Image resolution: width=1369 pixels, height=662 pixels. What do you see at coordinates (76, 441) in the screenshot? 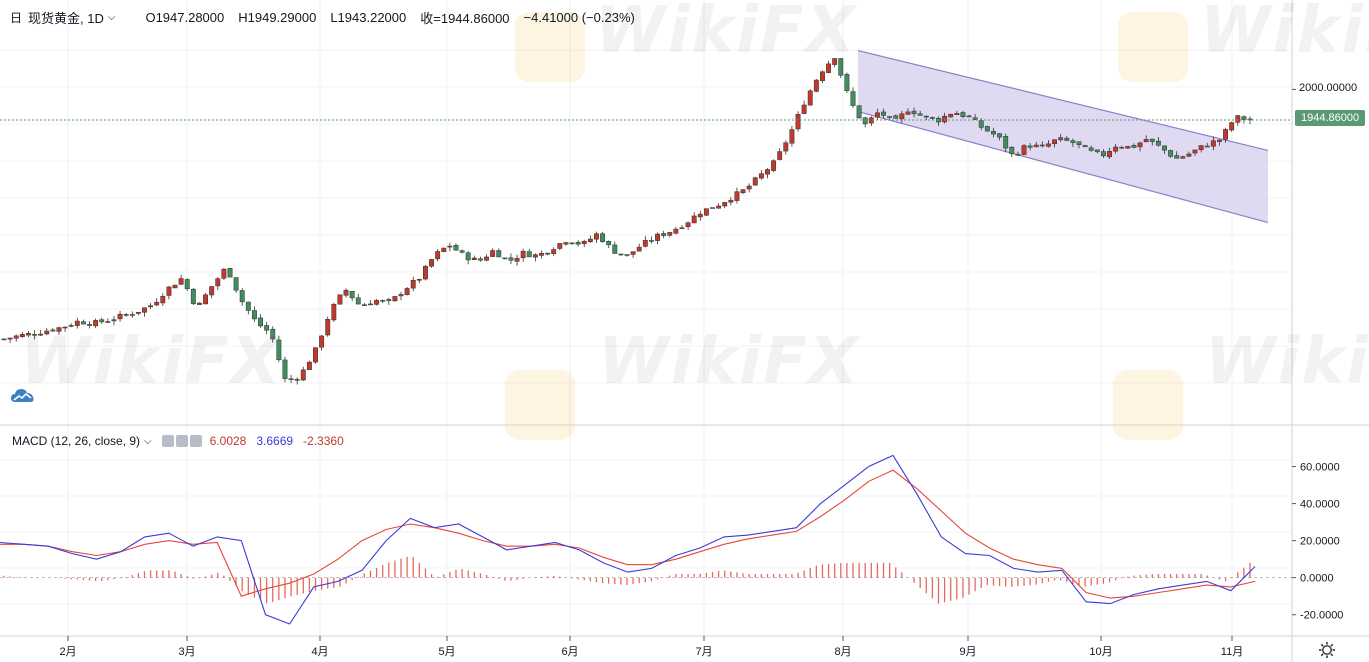
I see `macd-title: MACD (12, 26, close, 9)` at bounding box center [76, 441].